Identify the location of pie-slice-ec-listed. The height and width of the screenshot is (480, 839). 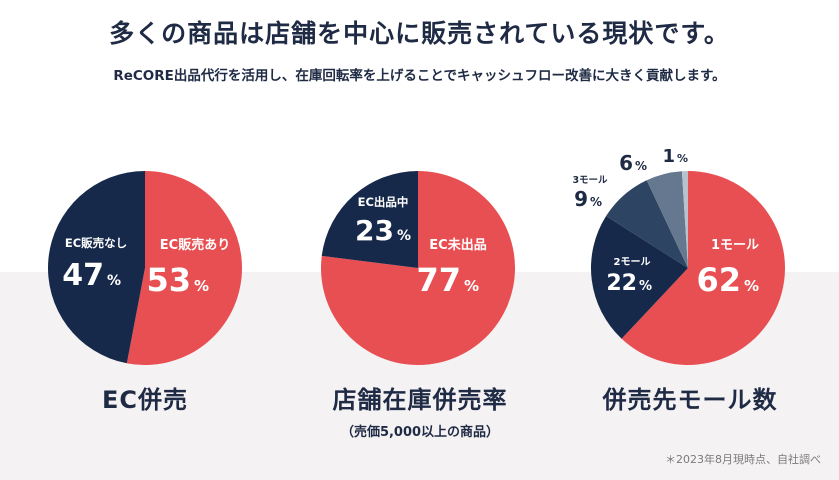
(369, 219).